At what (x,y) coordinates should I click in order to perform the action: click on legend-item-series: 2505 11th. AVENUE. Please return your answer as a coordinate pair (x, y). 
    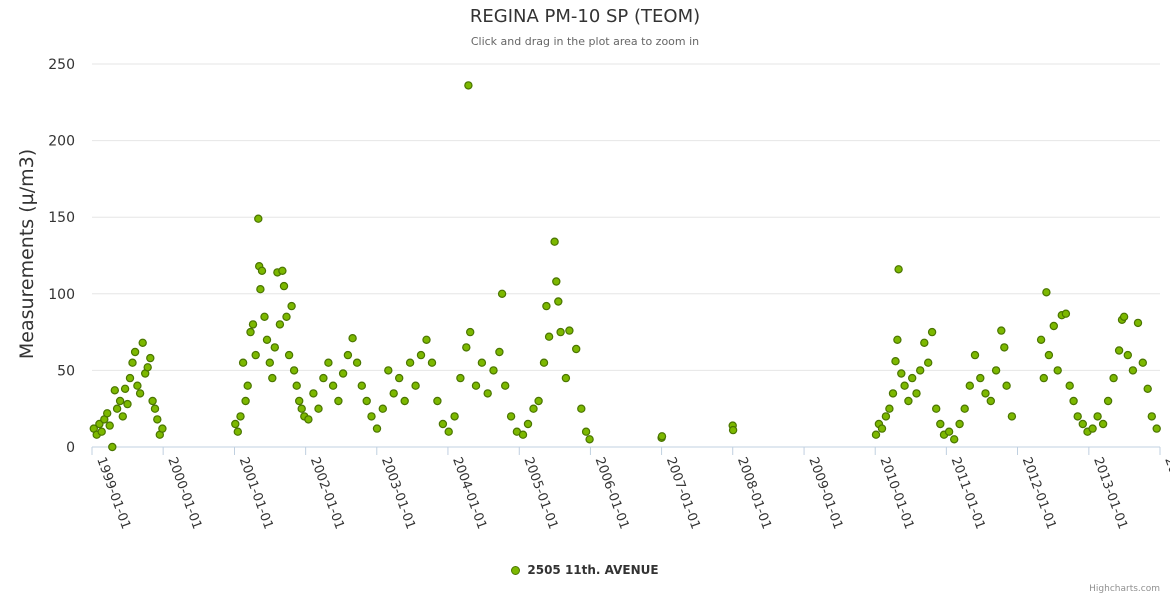
    Looking at the image, I should click on (585, 570).